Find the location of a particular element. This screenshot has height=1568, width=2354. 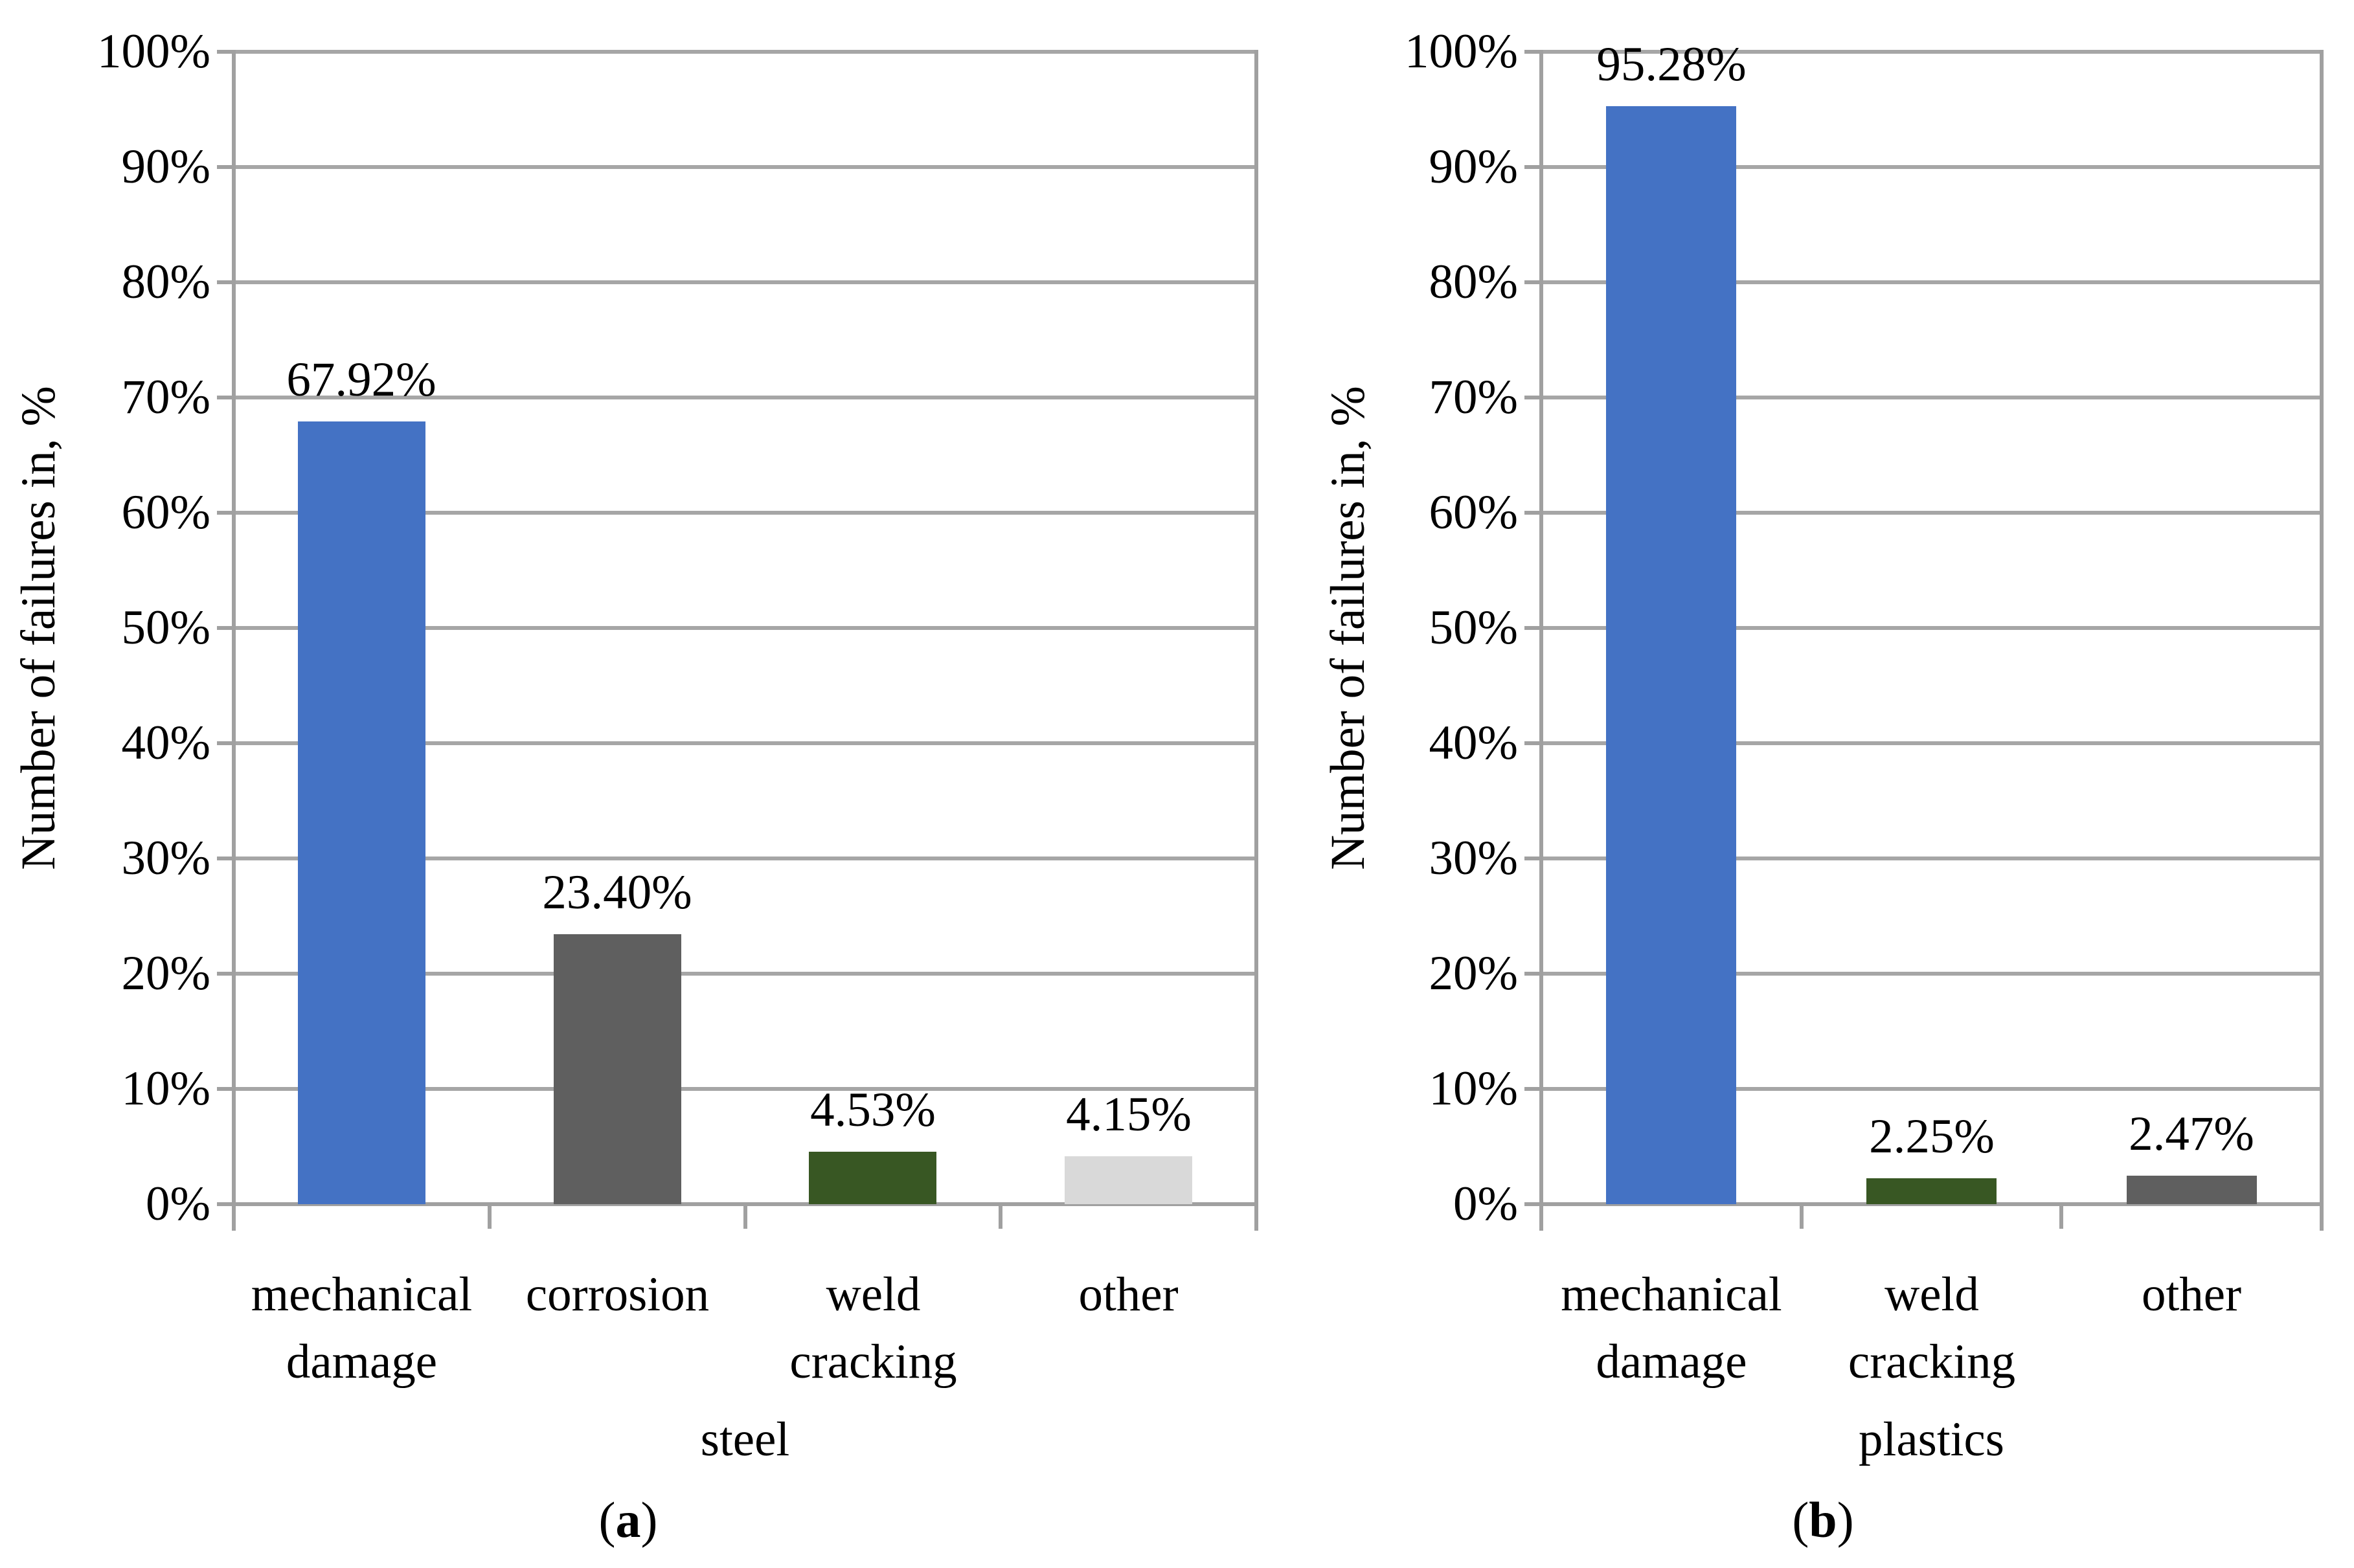

subfigure-caption: (a) is located at coordinates (628, 1520).